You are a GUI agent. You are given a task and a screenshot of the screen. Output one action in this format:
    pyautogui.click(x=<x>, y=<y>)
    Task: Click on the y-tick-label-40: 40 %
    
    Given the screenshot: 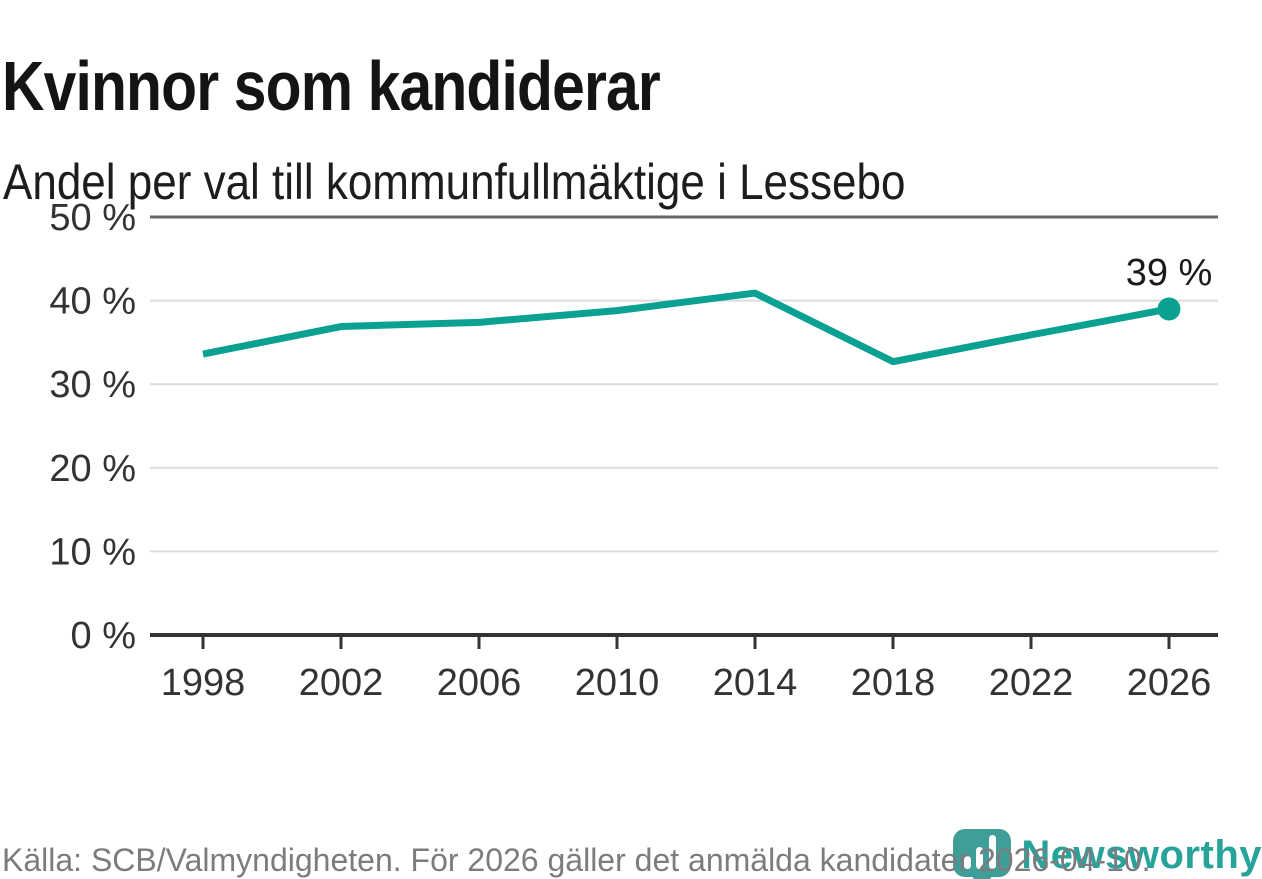 What is the action you would take?
    pyautogui.click(x=92, y=302)
    